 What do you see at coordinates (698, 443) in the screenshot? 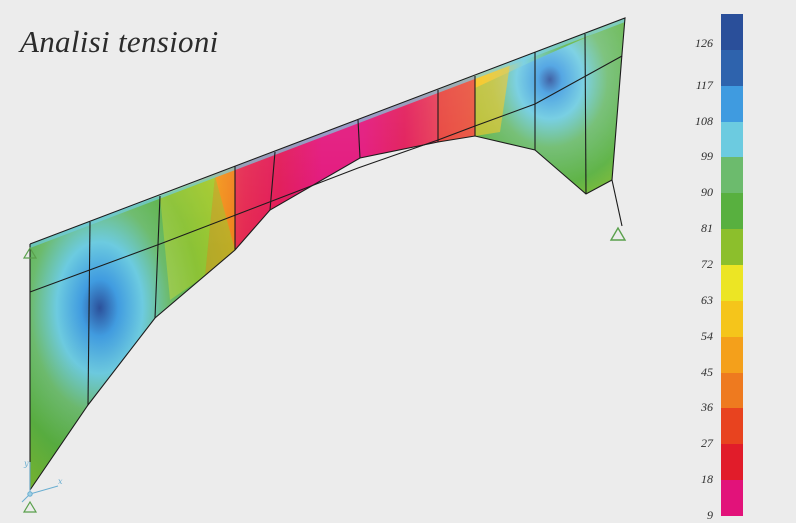
I see `legend-label: 27` at bounding box center [698, 443].